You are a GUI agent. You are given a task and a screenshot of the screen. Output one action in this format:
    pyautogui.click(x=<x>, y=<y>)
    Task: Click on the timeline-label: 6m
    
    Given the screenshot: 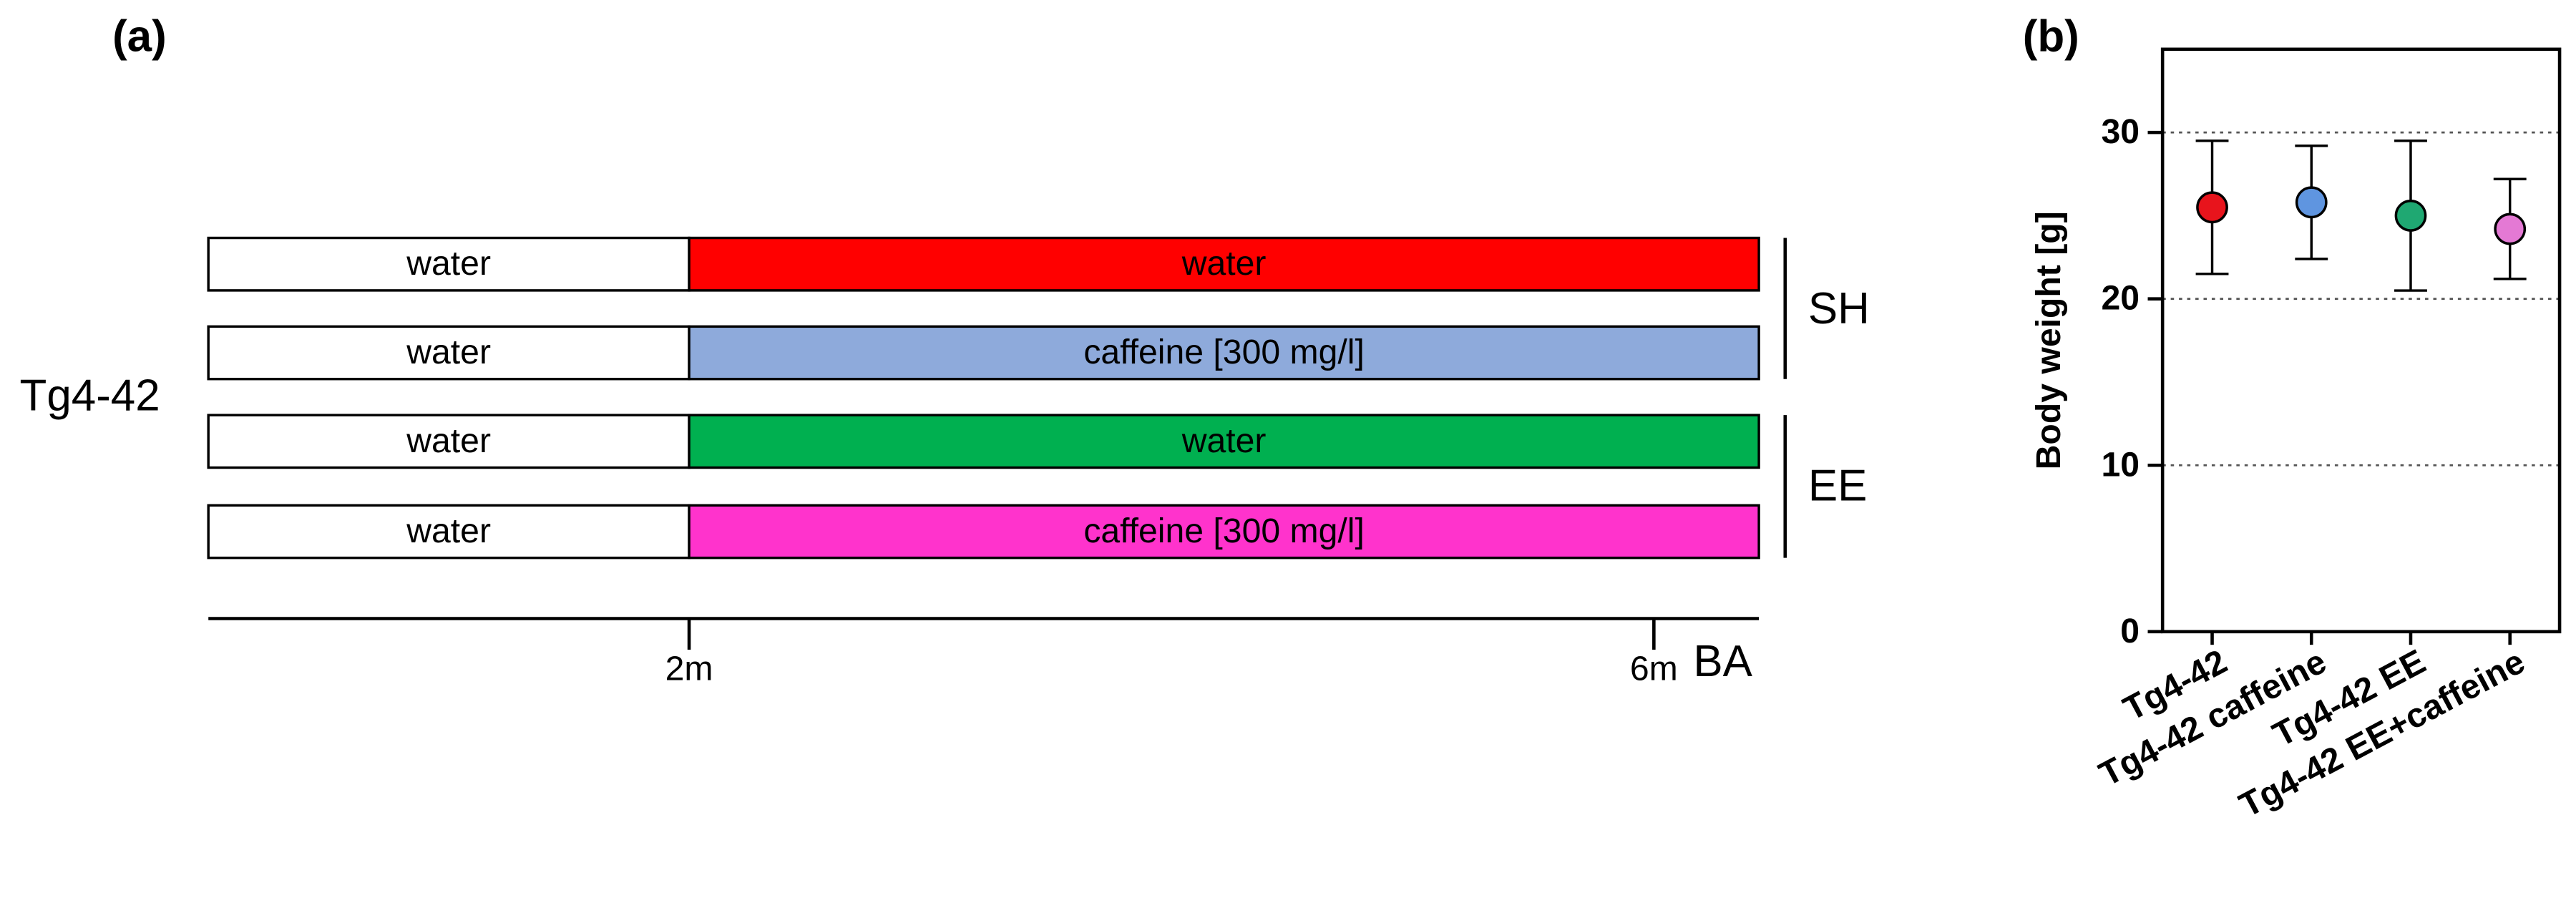 What is the action you would take?
    pyautogui.click(x=1654, y=669)
    